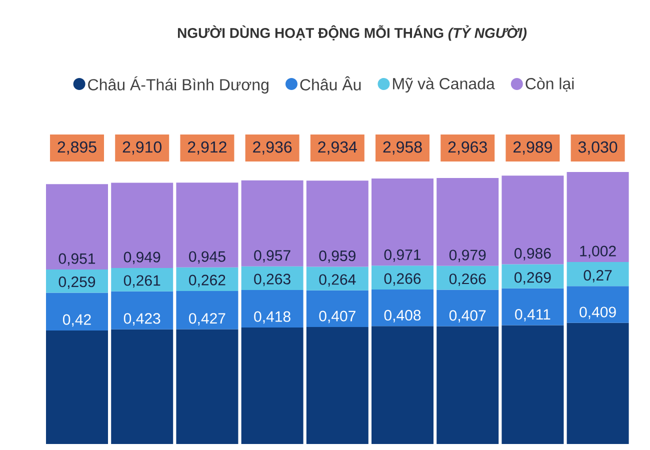  Describe the element at coordinates (467, 256) in the screenshot. I see `data-label: 0,979` at that location.